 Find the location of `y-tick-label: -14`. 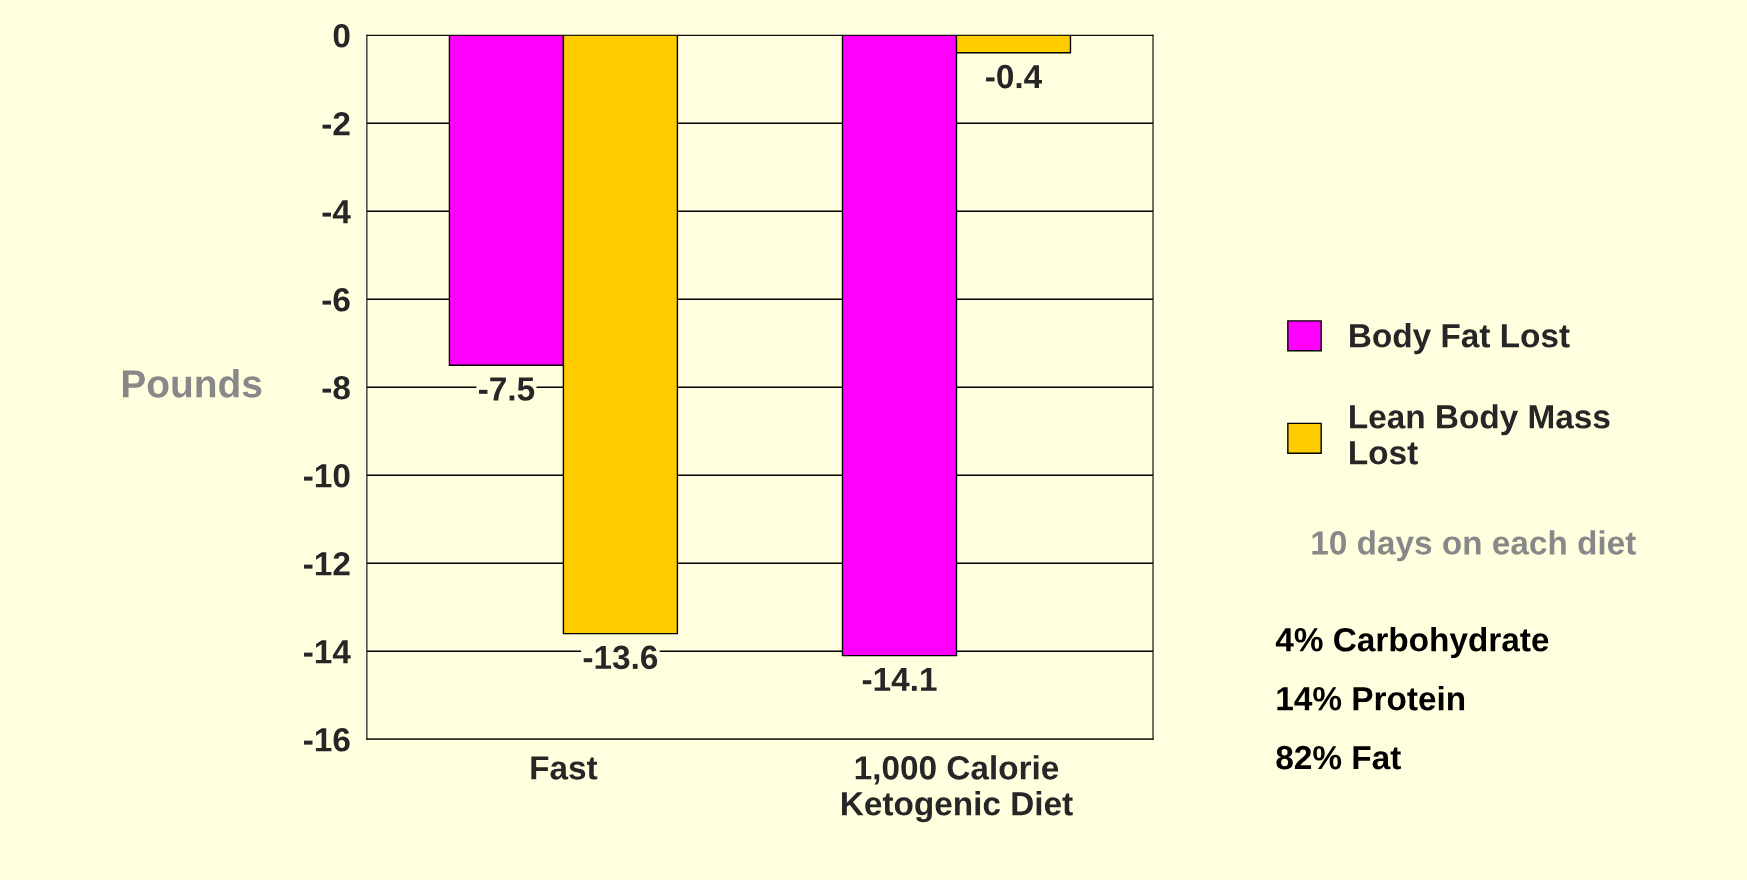

y-tick-label: -14 is located at coordinates (327, 652).